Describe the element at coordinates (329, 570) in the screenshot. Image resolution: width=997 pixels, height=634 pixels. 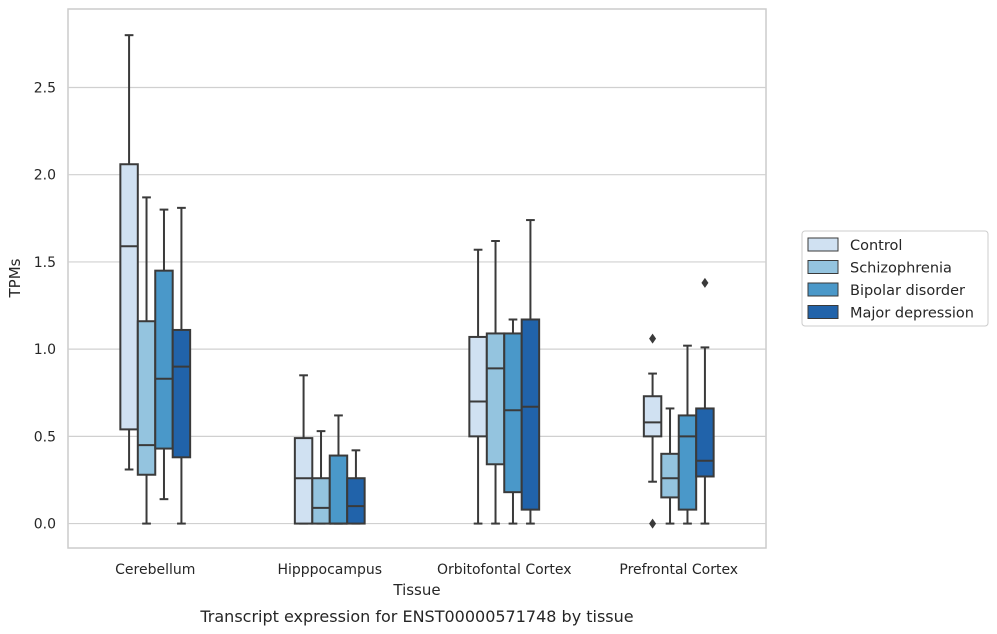
I see `x-tick-label: Hipppocampus` at that location.